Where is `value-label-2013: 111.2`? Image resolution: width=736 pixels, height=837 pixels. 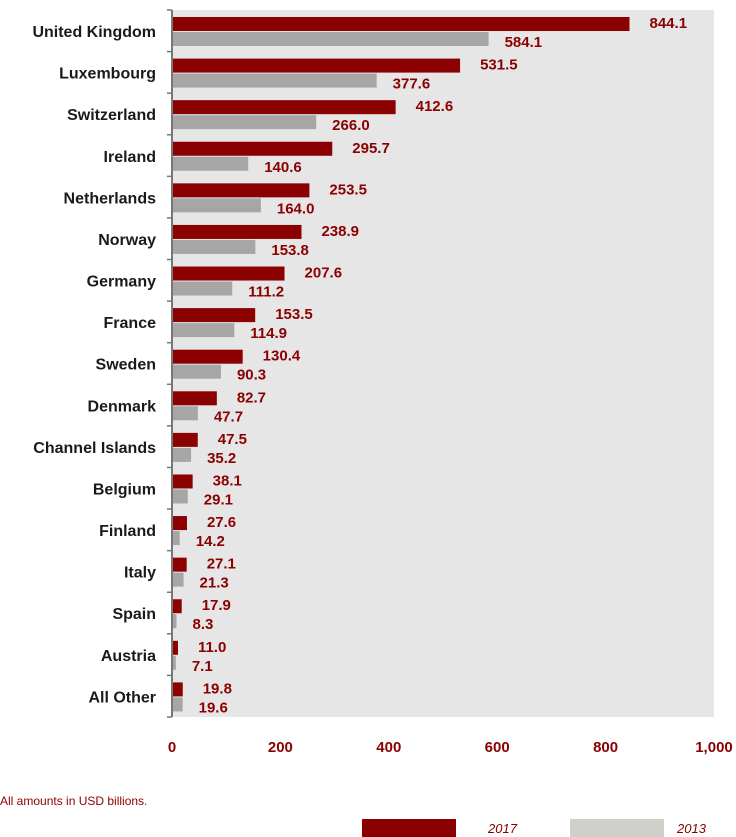
value-label-2013: 111.2 is located at coordinates (266, 292).